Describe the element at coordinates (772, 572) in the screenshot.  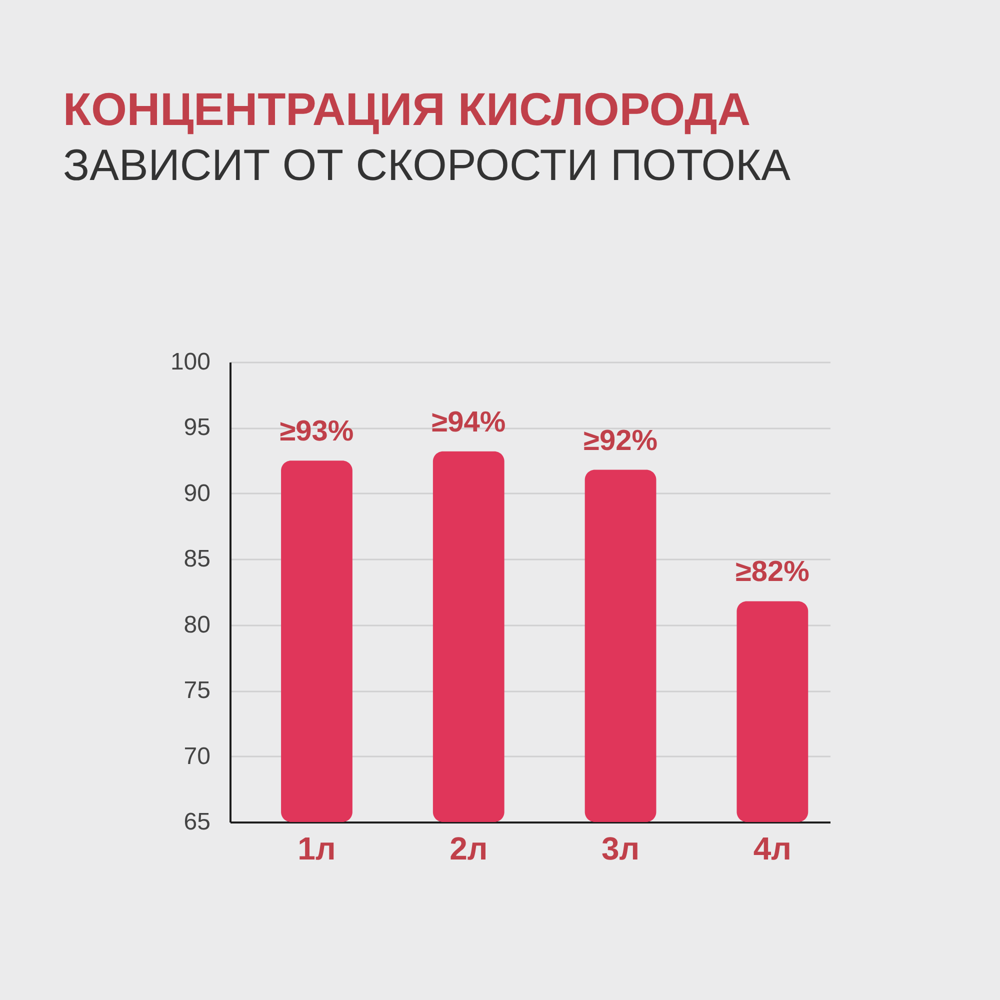
I see `data-label: ≥82%` at that location.